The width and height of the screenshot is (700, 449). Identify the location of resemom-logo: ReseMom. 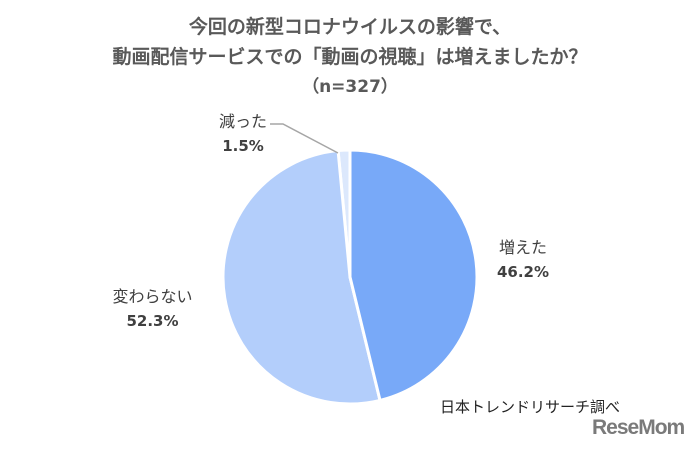
(638, 427).